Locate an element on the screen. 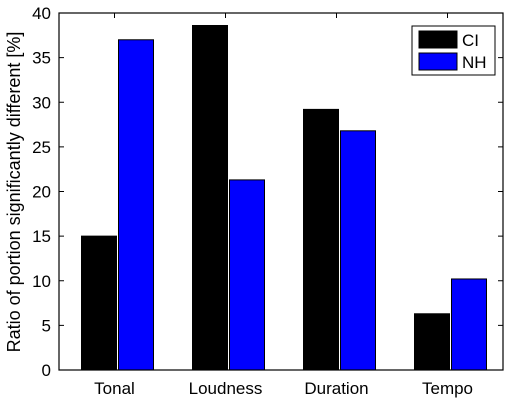 The width and height of the screenshot is (510, 403). x-tick-label-loudness: Loudness is located at coordinates (226, 388).